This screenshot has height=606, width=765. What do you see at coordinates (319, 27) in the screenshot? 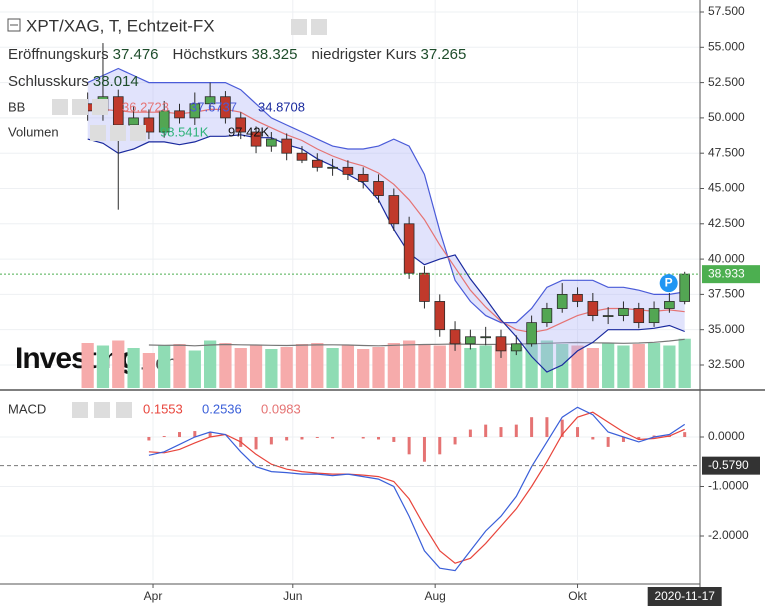
I see `settings-icon` at bounding box center [319, 27].